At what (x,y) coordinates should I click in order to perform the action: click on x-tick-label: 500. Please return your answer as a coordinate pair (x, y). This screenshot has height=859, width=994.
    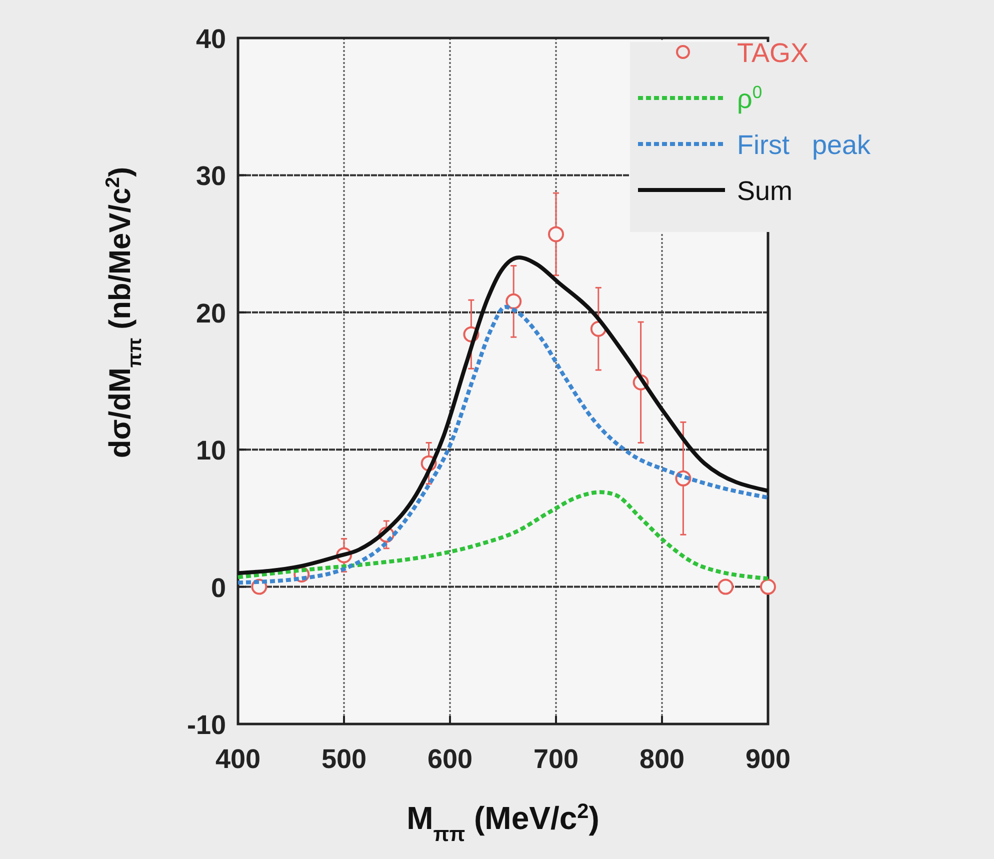
    Looking at the image, I should click on (344, 759).